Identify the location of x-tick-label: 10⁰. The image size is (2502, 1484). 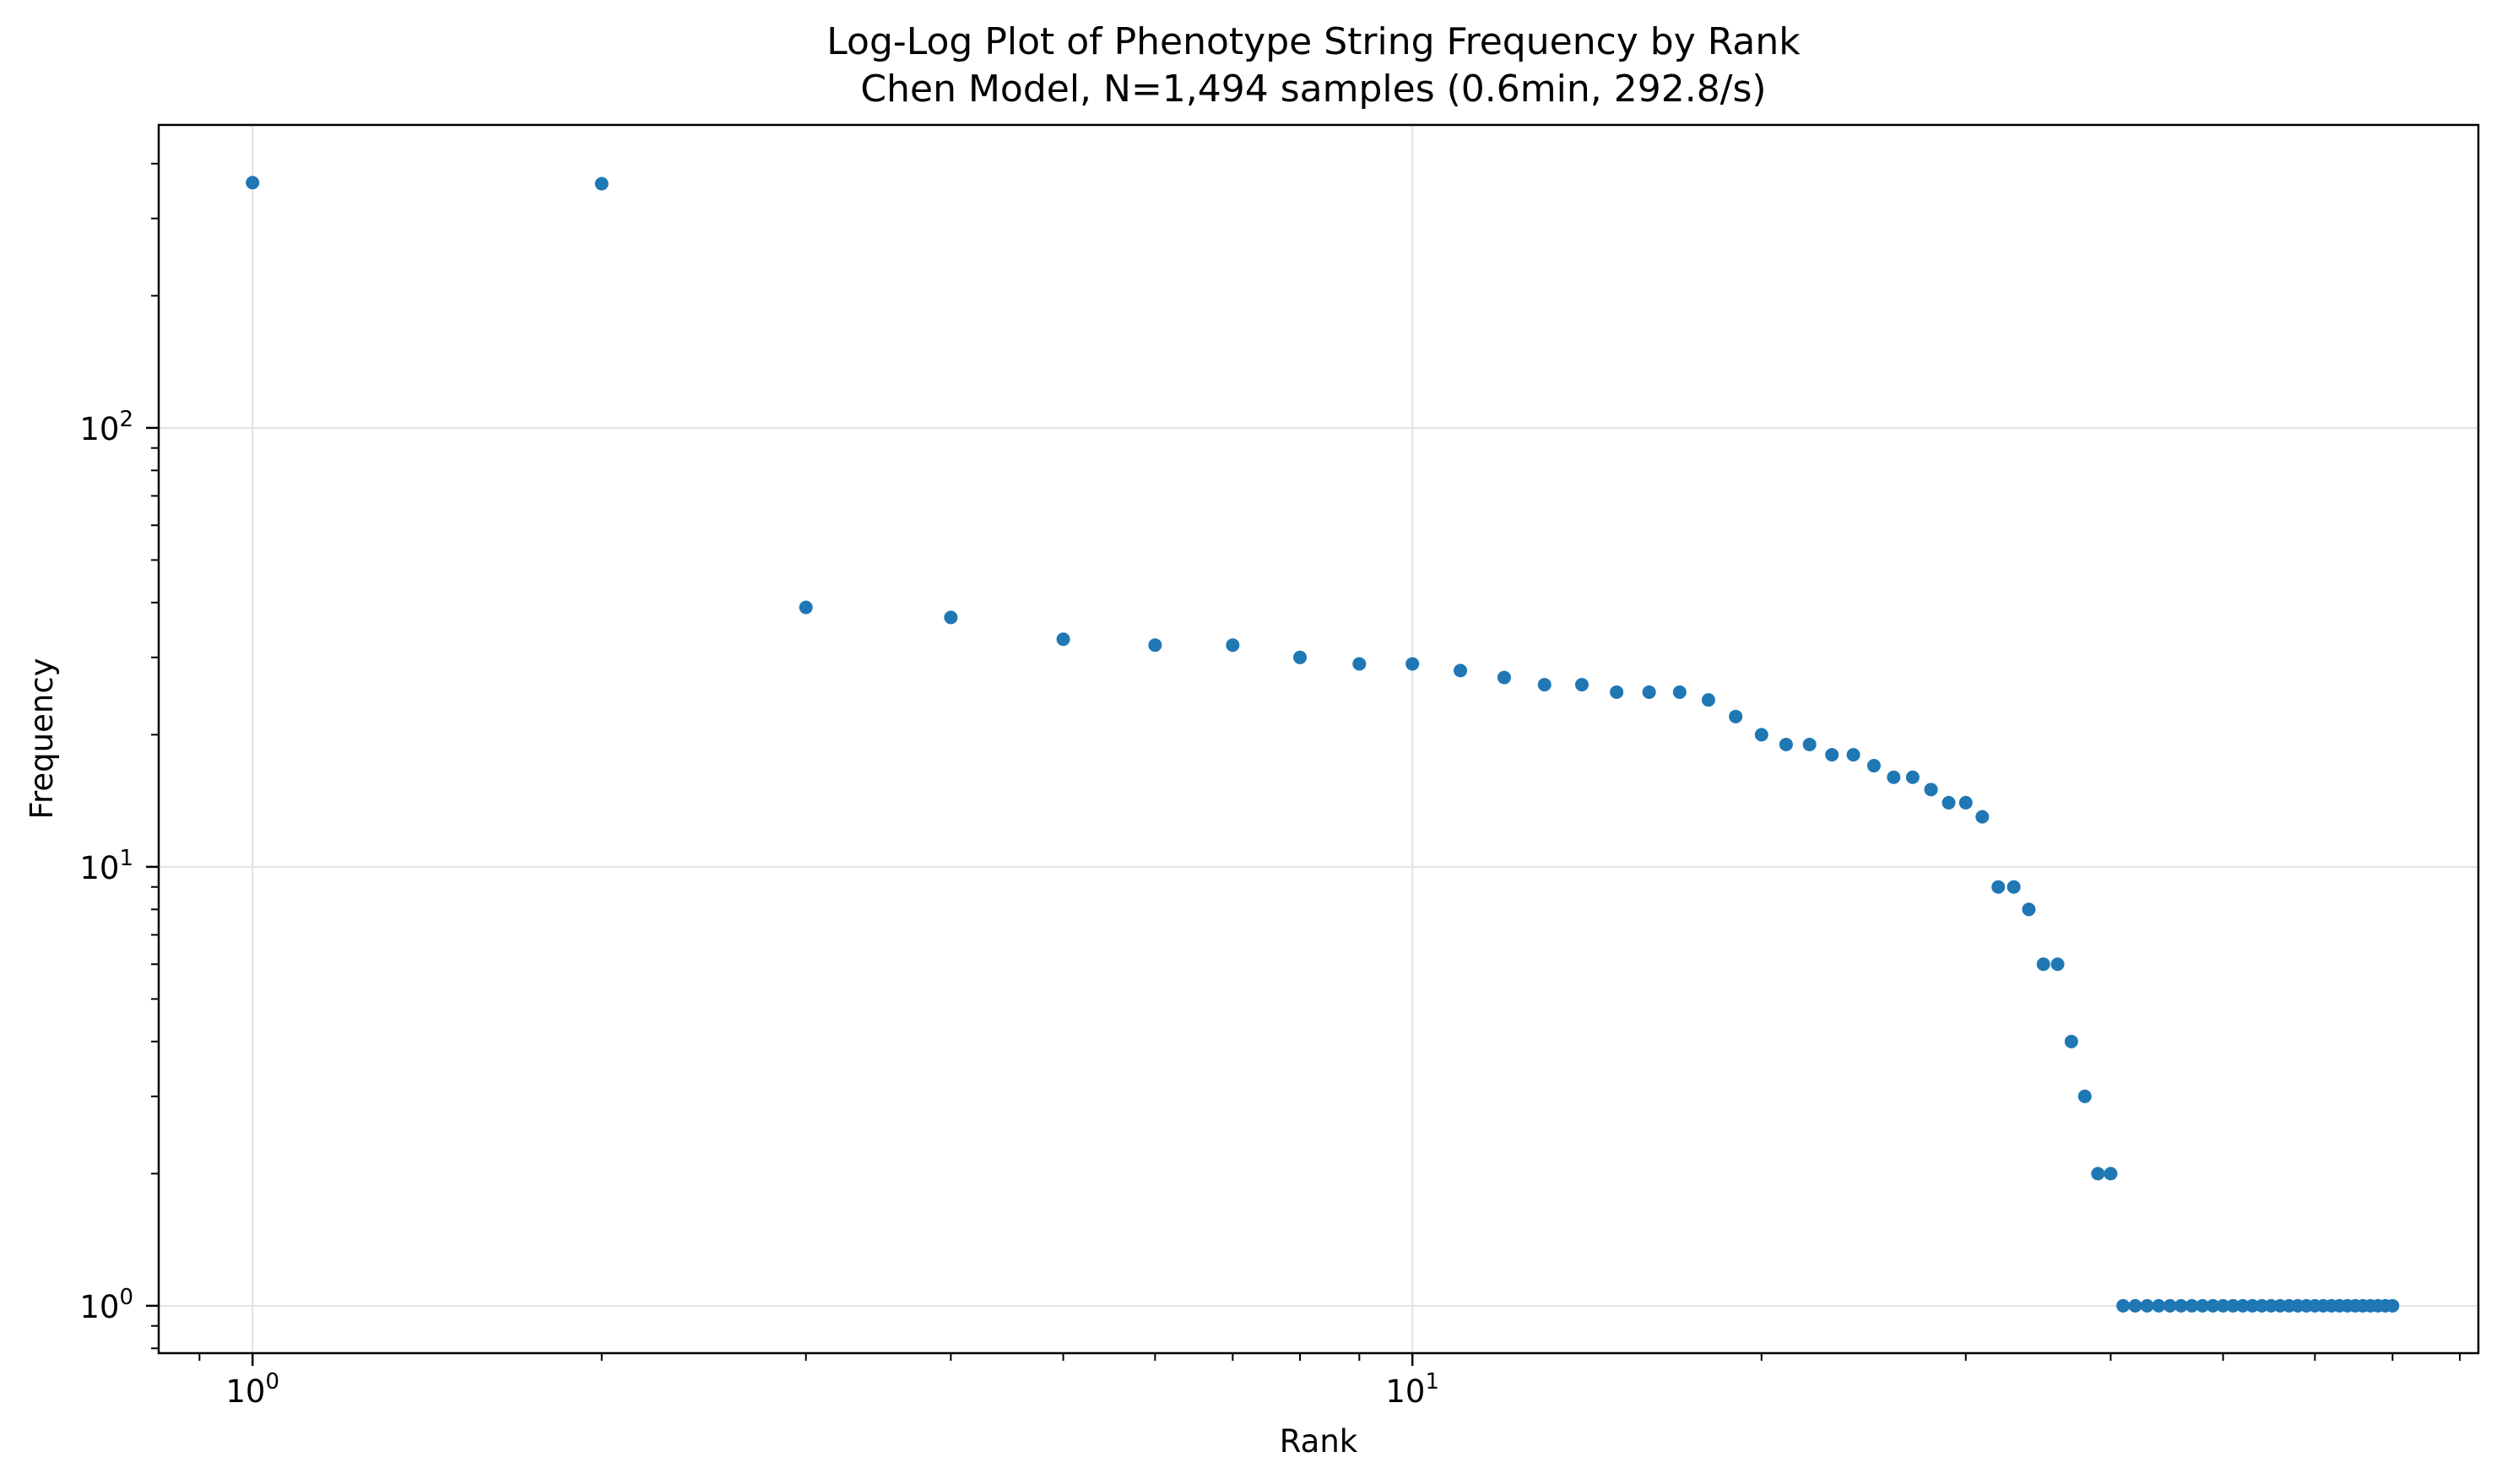
(252, 1389).